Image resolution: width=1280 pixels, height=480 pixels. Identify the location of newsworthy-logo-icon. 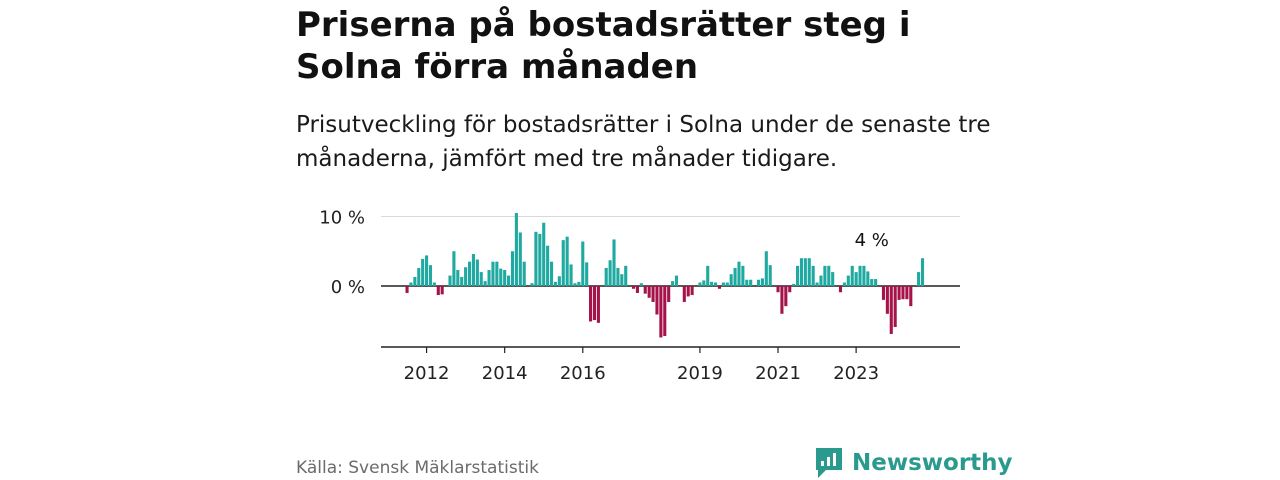
(829, 463).